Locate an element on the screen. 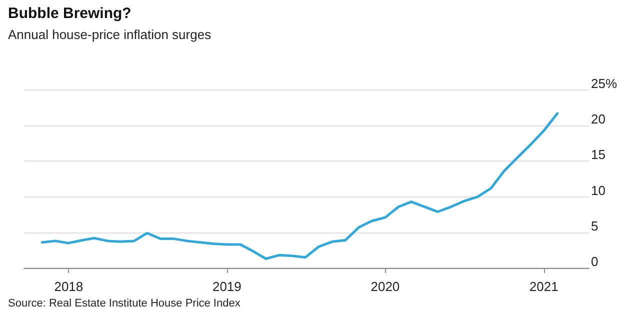 The width and height of the screenshot is (620, 327). y-tick-label: 10 is located at coordinates (598, 190).